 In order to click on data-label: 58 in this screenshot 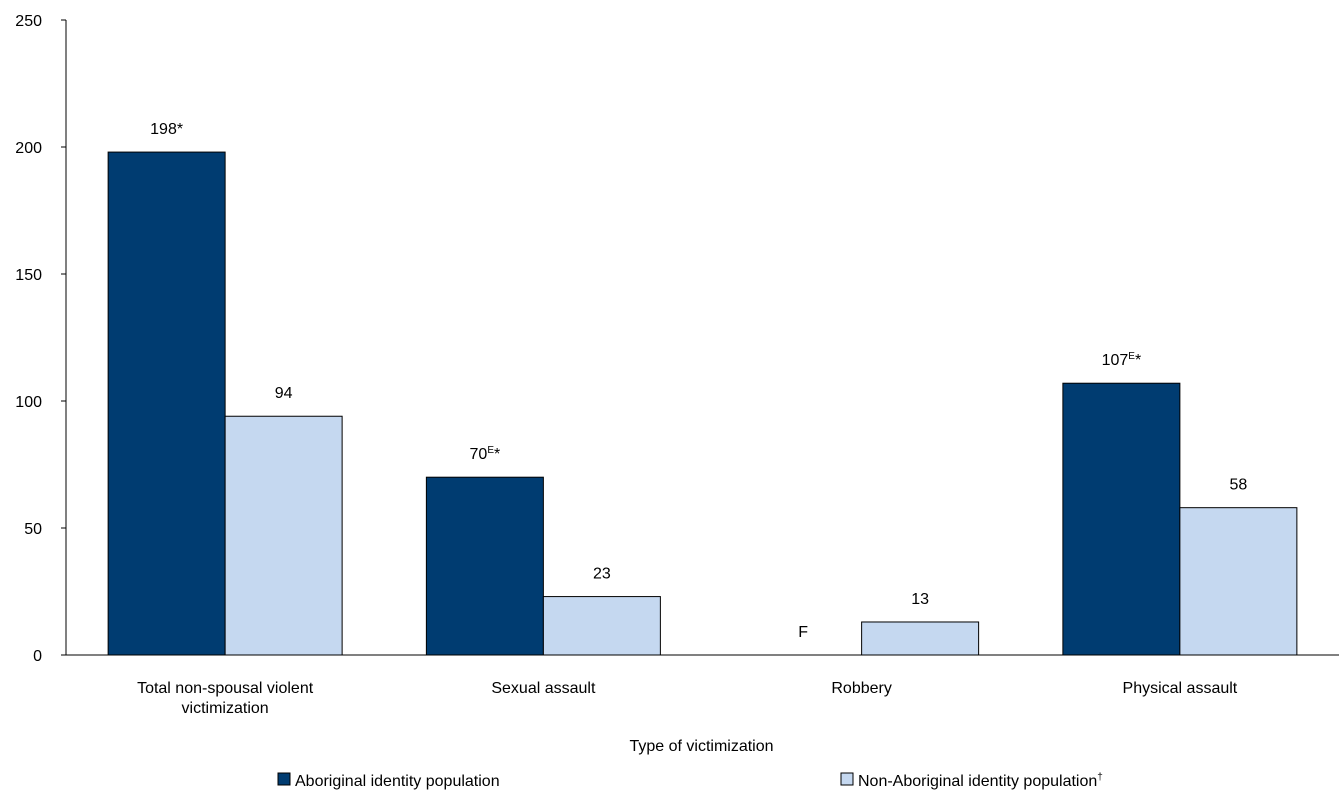, I will do `click(1238, 485)`.